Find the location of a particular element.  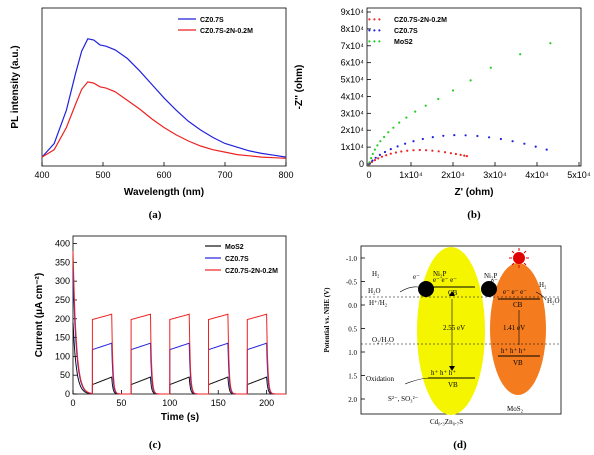

h2-left-label: H₂ is located at coordinates (376, 274).